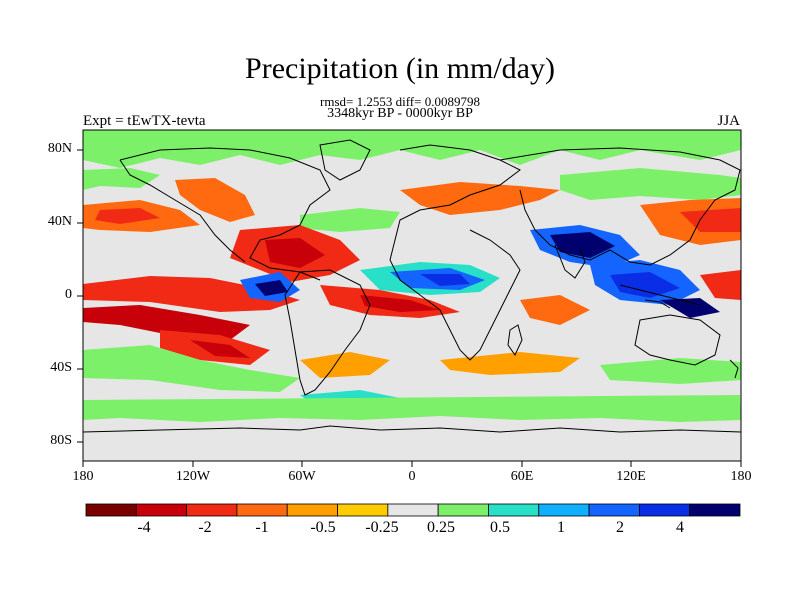 The width and height of the screenshot is (800, 600). What do you see at coordinates (500, 527) in the screenshot?
I see `colorbar-label: 0.5` at bounding box center [500, 527].